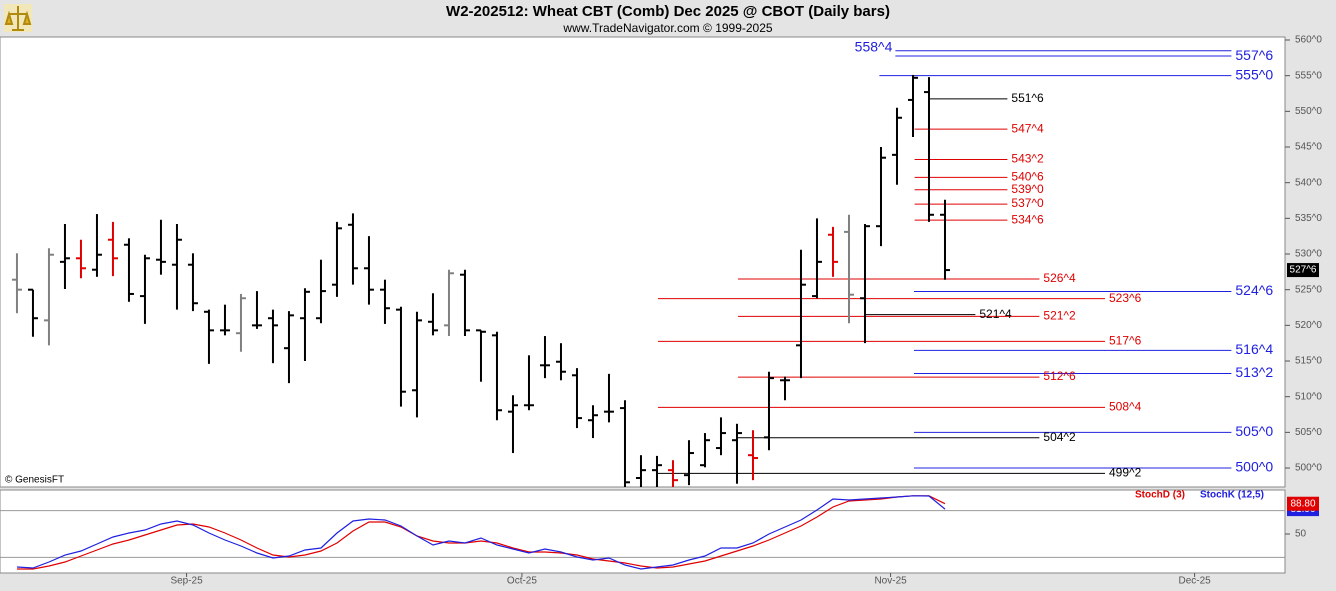 The height and width of the screenshot is (591, 1336). What do you see at coordinates (1308, 111) in the screenshot?
I see `y-tick-label: 550^0` at bounding box center [1308, 111].